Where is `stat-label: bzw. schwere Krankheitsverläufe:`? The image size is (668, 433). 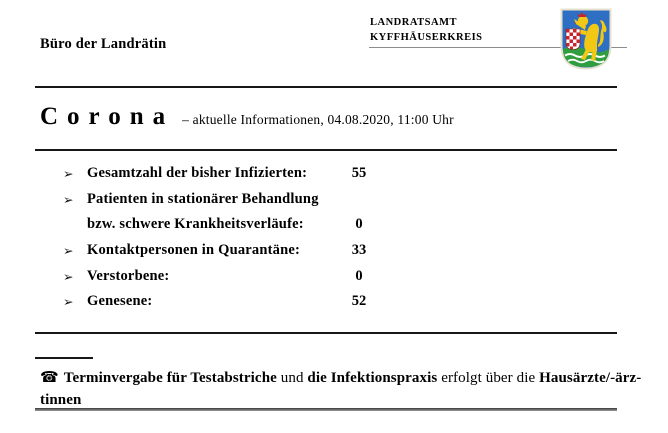 stat-label: bzw. schwere Krankheitsverläufe: is located at coordinates (195, 224).